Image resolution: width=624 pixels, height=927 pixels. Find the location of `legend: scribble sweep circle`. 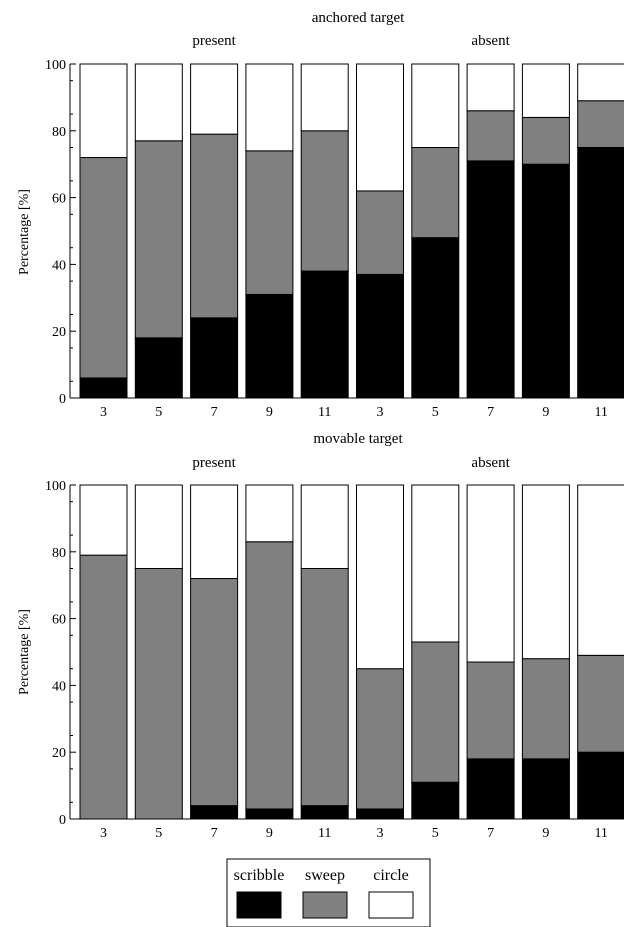

legend: scribble sweep circle is located at coordinates (328, 892).